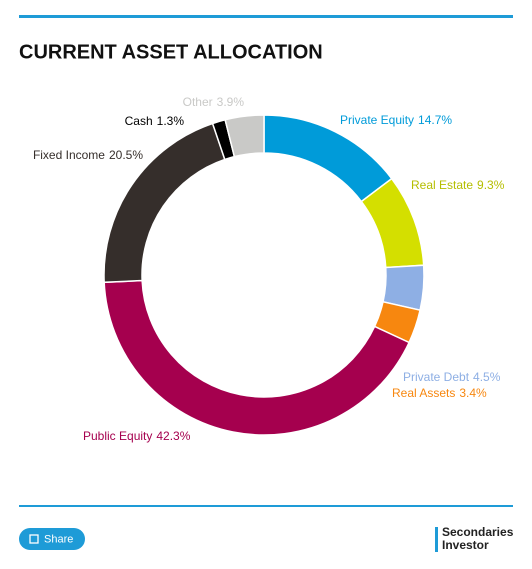  I want to click on share-bg, so click(52, 539).